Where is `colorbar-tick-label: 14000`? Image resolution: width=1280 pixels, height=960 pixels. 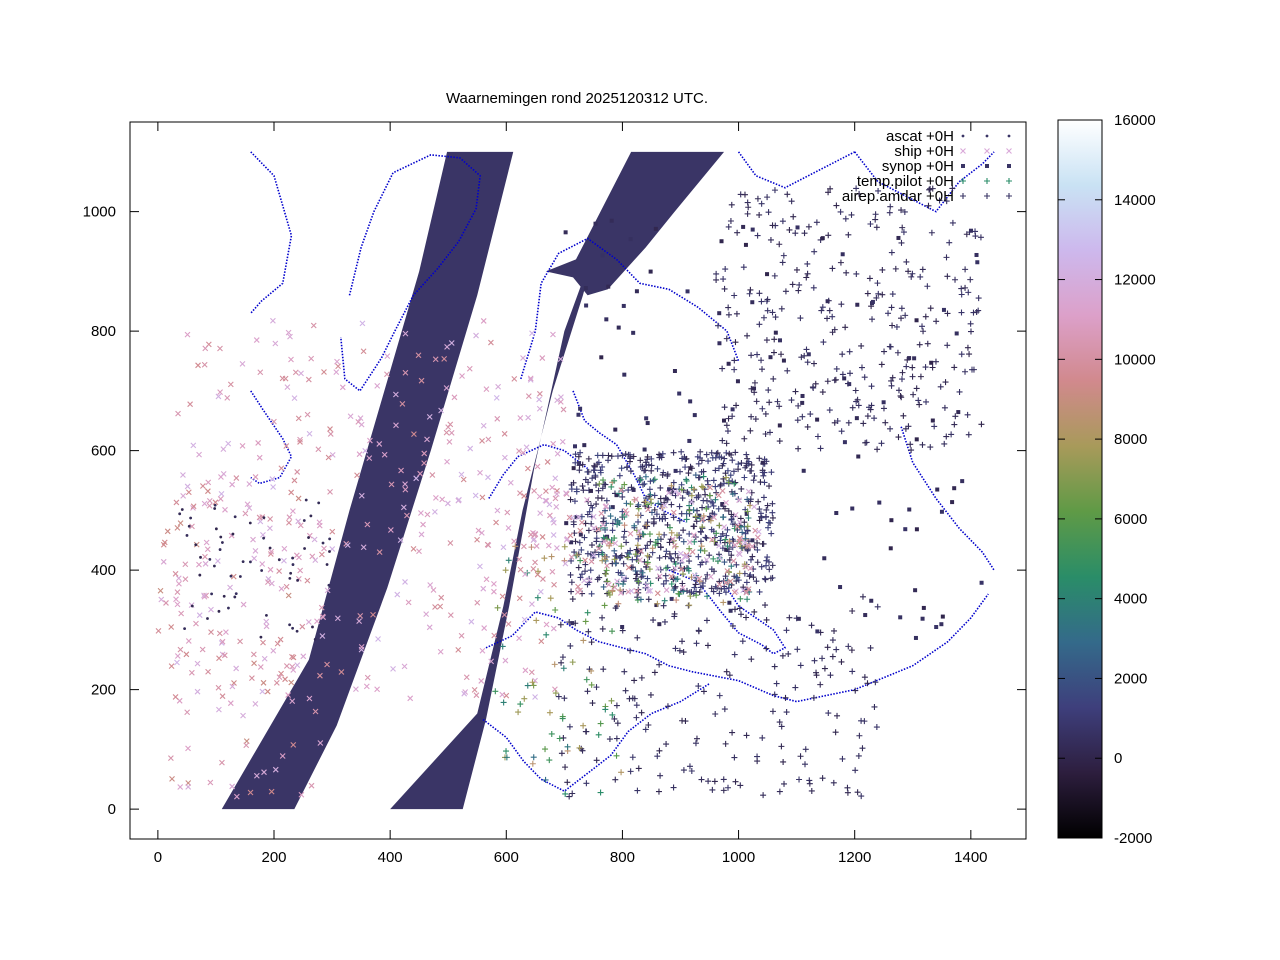
colorbar-tick-label: 14000 is located at coordinates (1135, 200).